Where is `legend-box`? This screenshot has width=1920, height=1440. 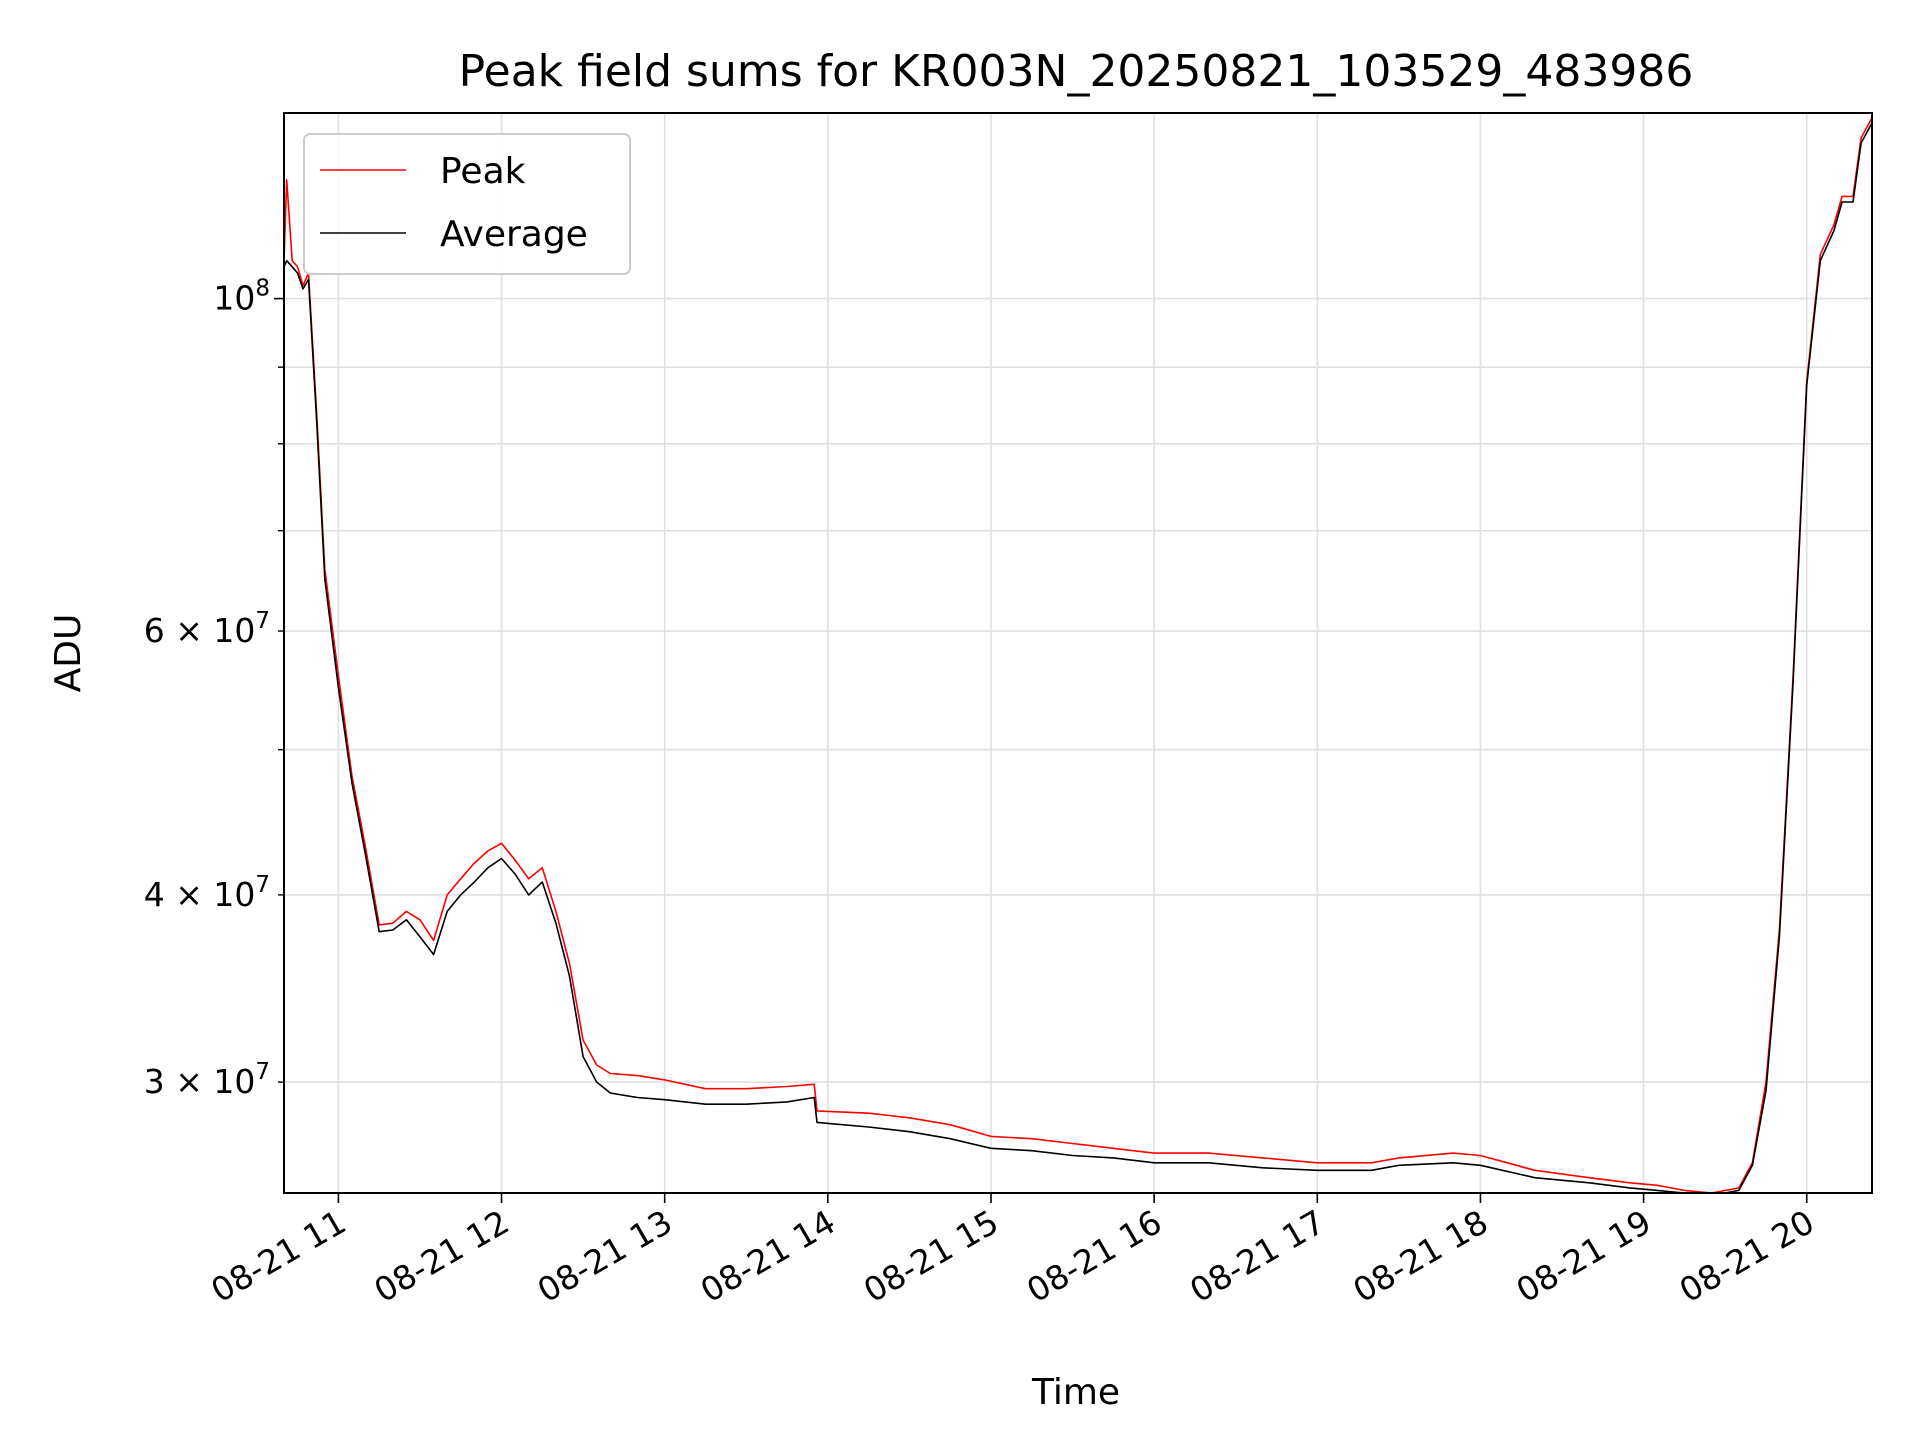
legend-box is located at coordinates (467, 204).